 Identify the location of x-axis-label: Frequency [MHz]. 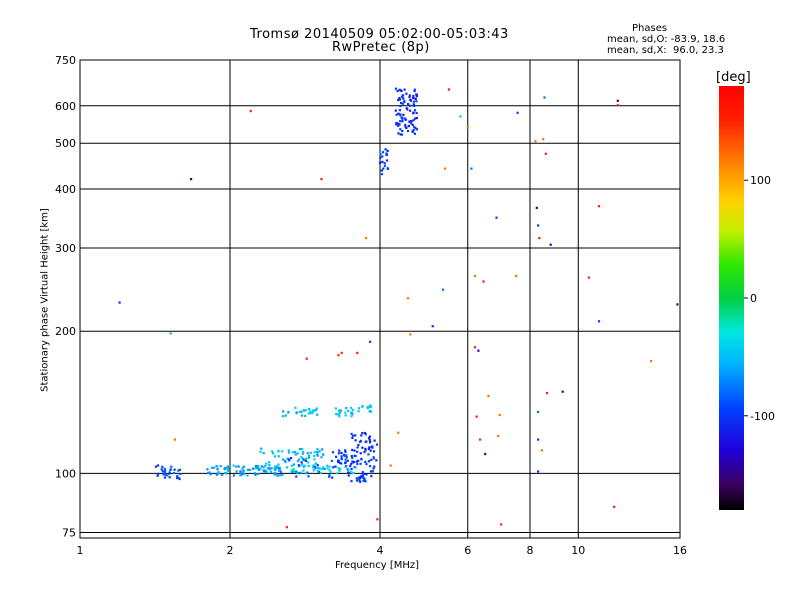
(377, 565).